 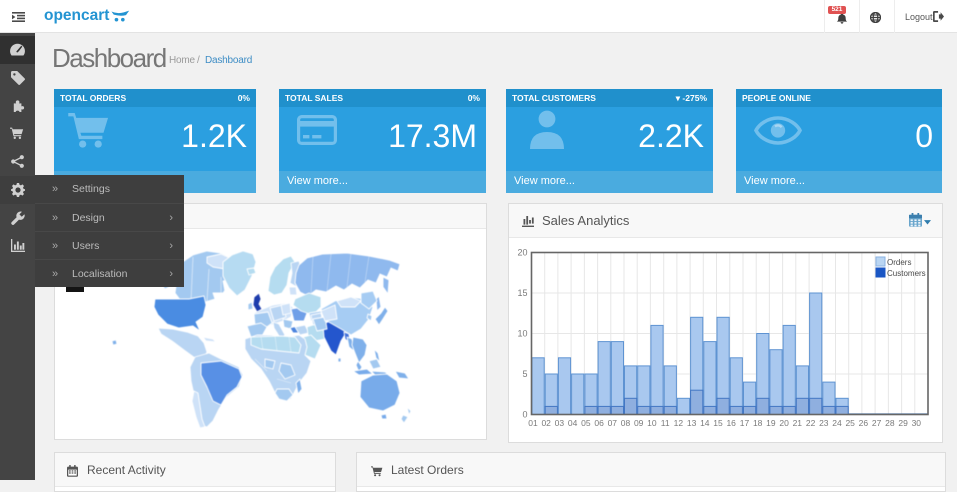 What do you see at coordinates (824, 423) in the screenshot?
I see `svg-text: 23` at bounding box center [824, 423].